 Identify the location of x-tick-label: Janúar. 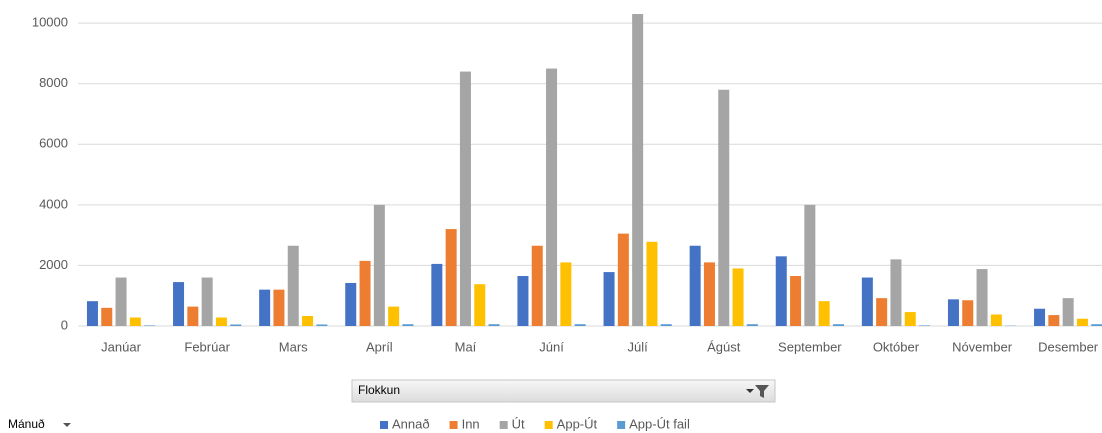
(121, 346).